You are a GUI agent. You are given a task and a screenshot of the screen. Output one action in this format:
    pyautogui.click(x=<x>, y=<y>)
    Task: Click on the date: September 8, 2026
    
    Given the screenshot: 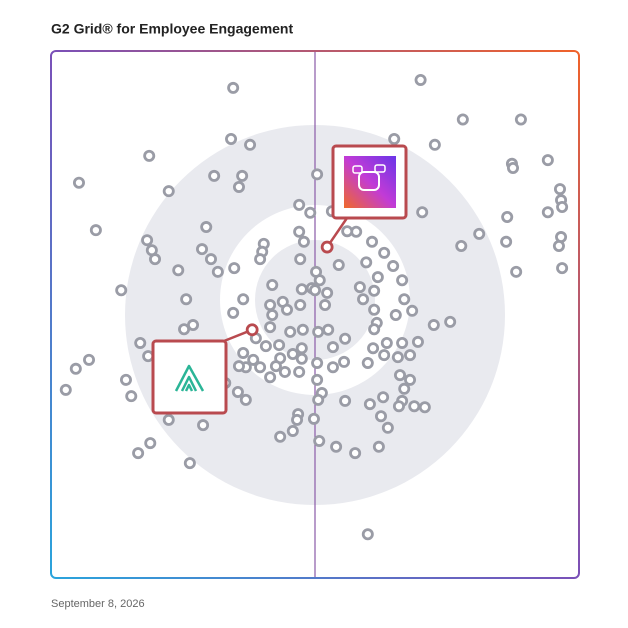 What is the action you would take?
    pyautogui.click(x=98, y=604)
    